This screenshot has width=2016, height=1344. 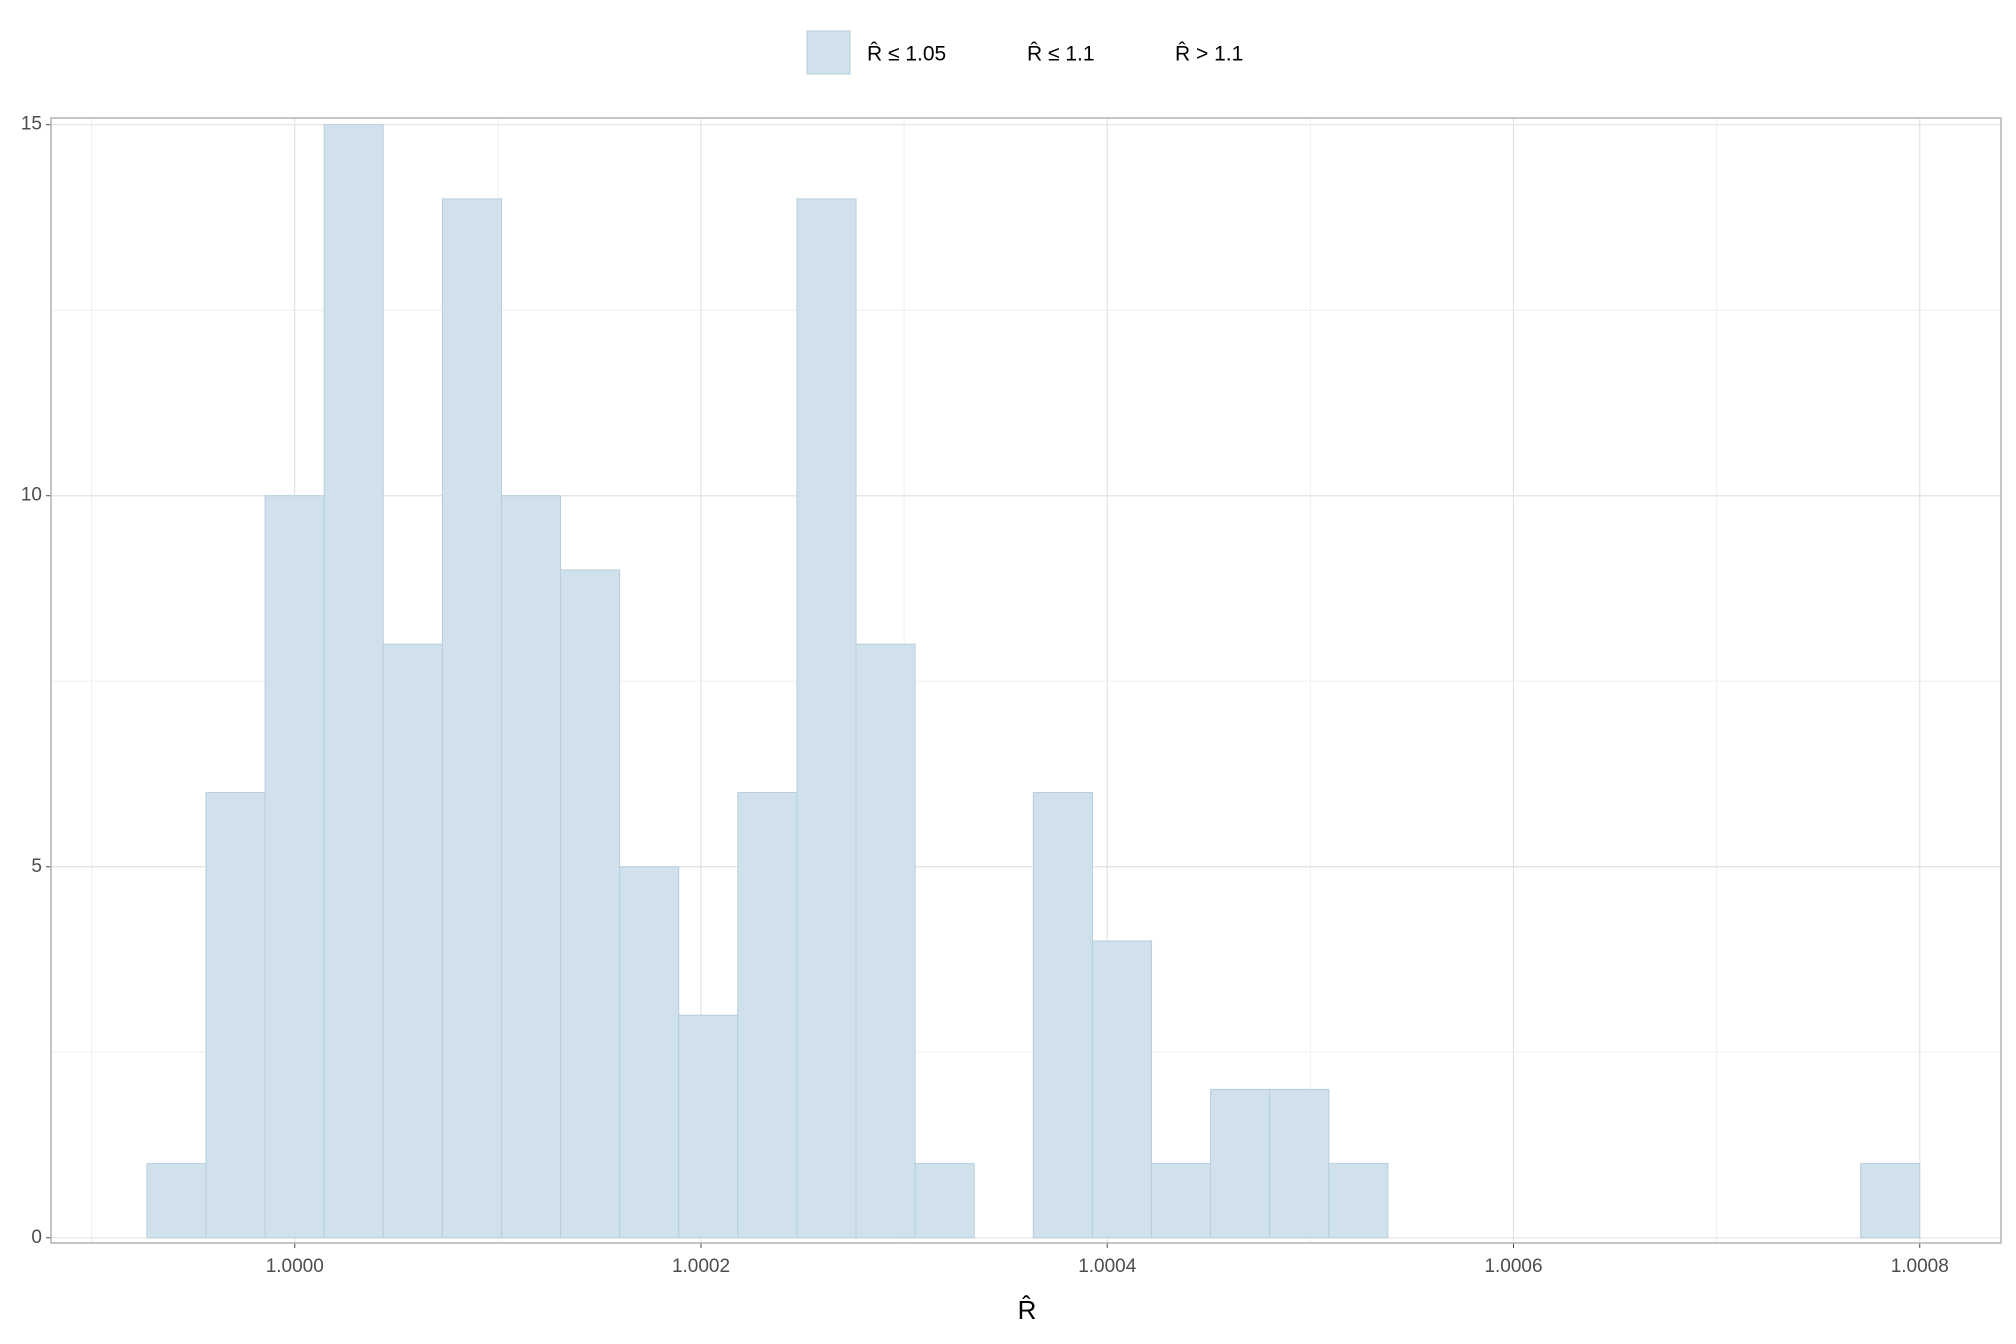 What do you see at coordinates (828, 52) in the screenshot?
I see `legend-swatch` at bounding box center [828, 52].